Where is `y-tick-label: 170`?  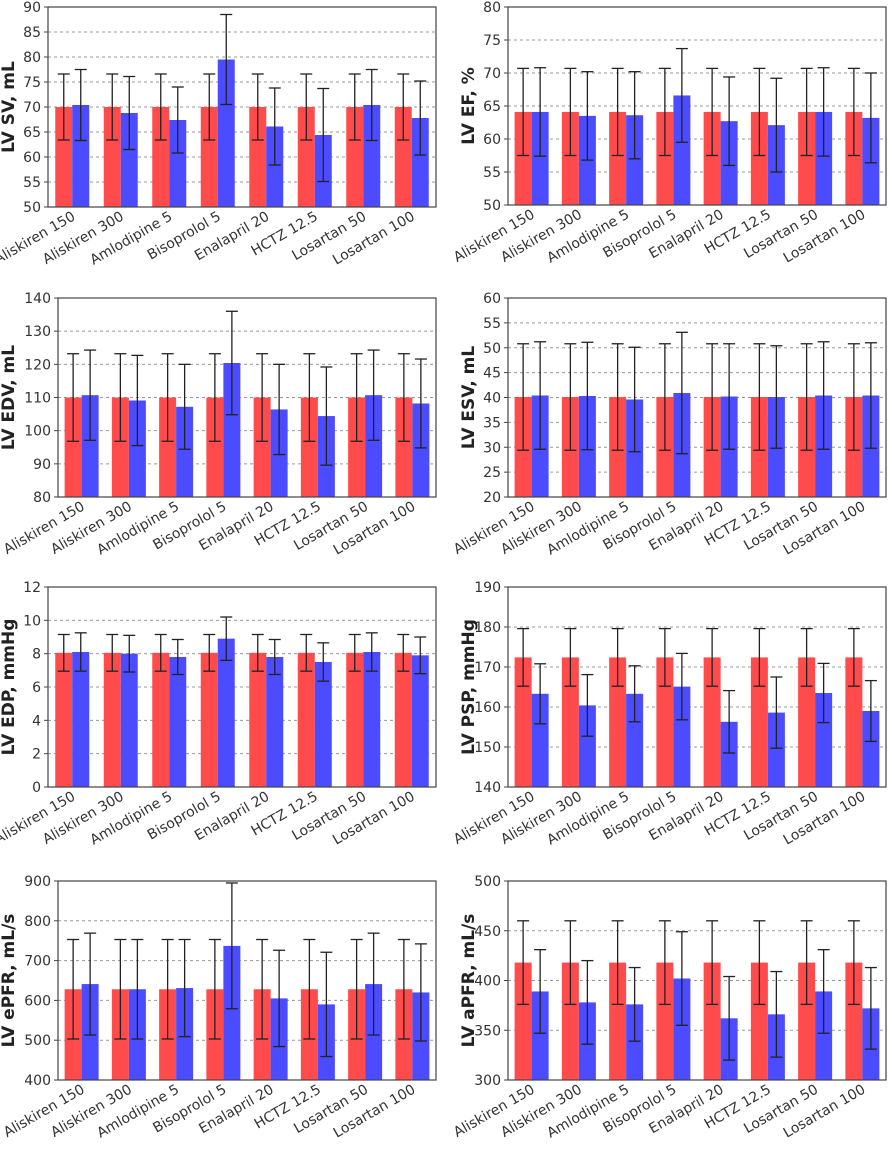
y-tick-label: 170 is located at coordinates (487, 668).